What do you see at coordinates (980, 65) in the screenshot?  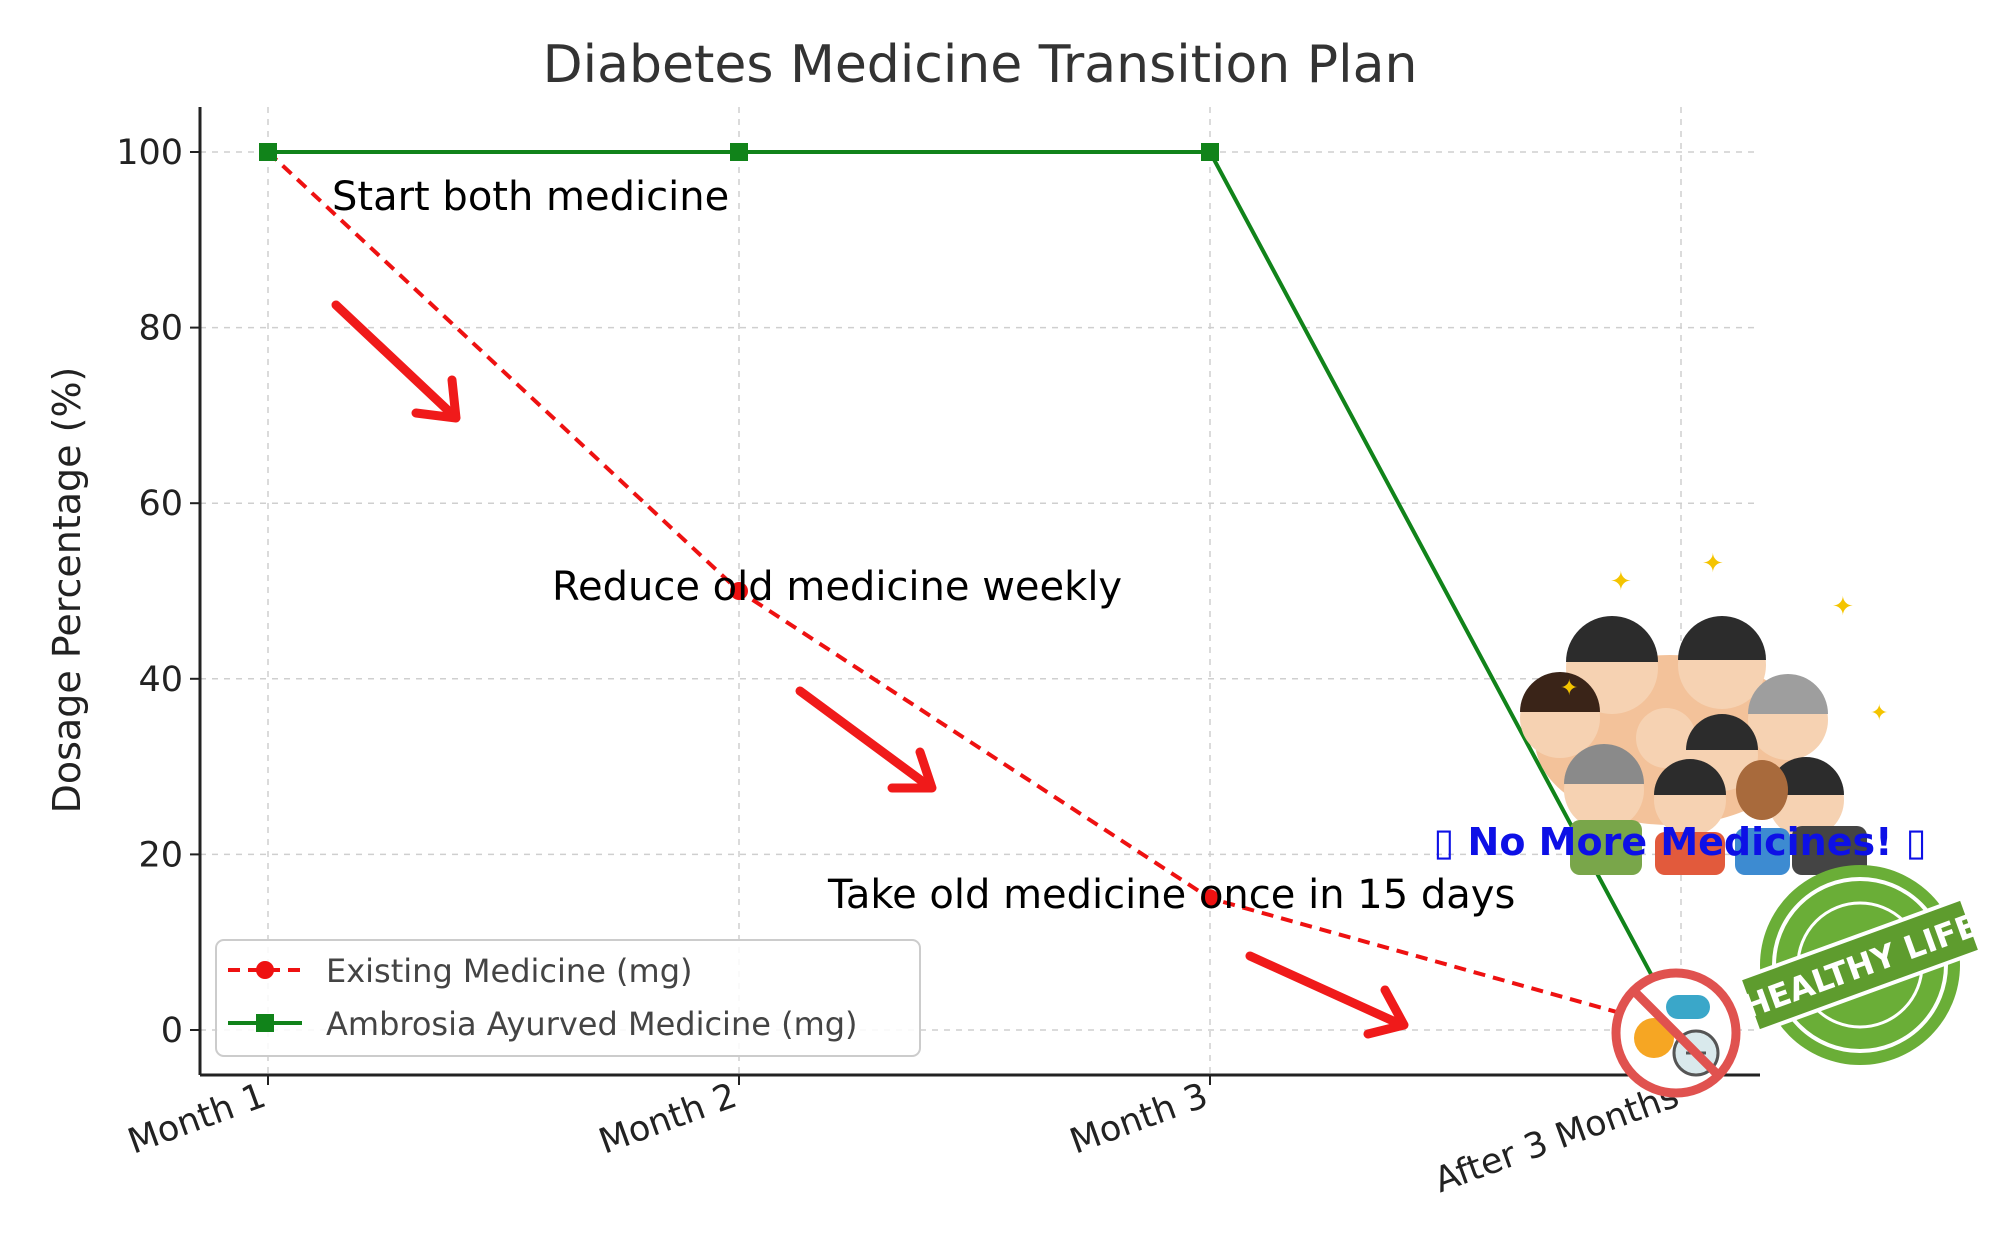 I see `chart-title: Diabetes Medicine Transition Plan` at bounding box center [980, 65].